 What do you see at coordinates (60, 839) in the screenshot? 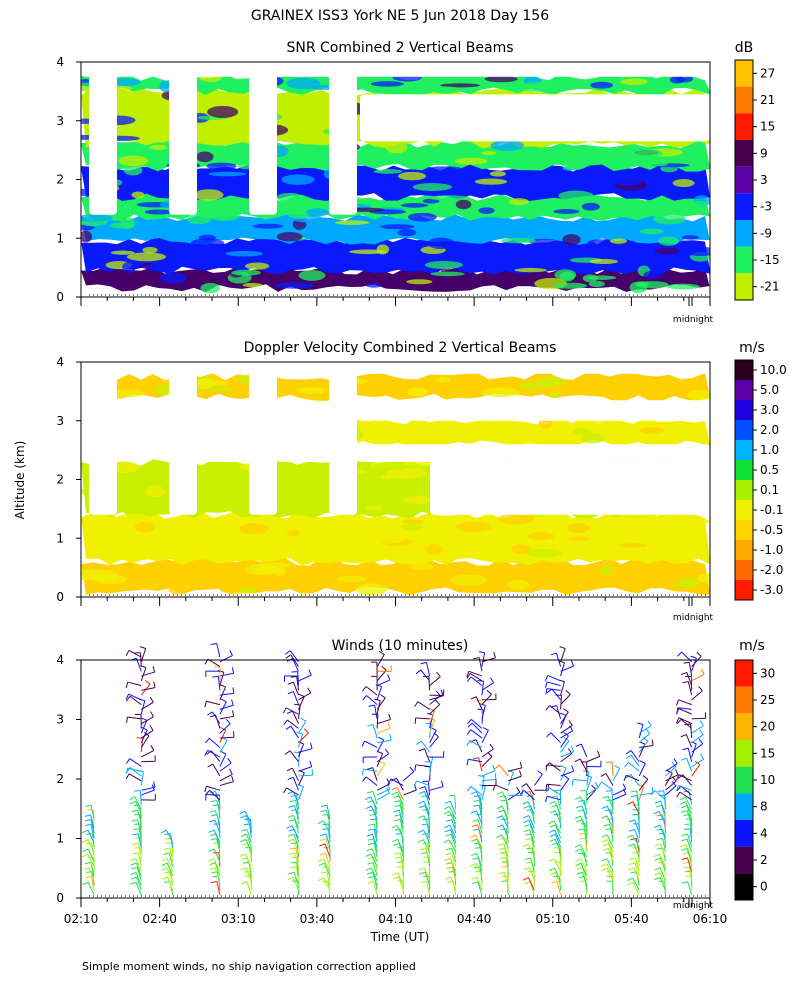
I see `y-tick-label: 1` at bounding box center [60, 839].